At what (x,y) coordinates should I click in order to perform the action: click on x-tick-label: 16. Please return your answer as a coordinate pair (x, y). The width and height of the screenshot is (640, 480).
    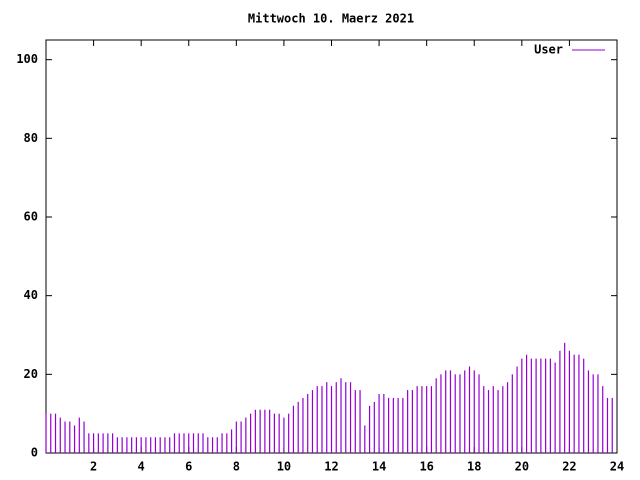
    Looking at the image, I should click on (426, 467).